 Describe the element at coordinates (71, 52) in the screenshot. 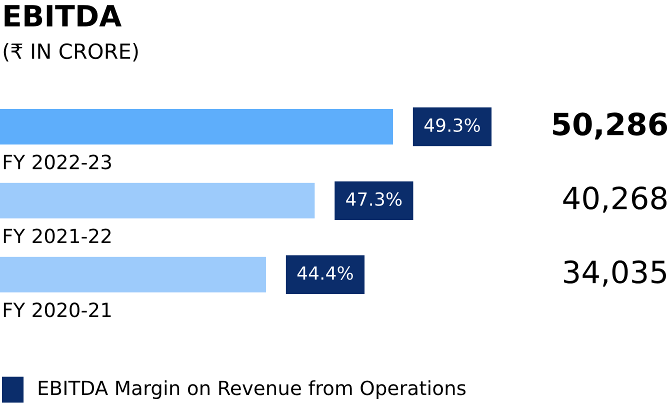

I see `chart-subtitle: (₹ IN CRORE)` at that location.